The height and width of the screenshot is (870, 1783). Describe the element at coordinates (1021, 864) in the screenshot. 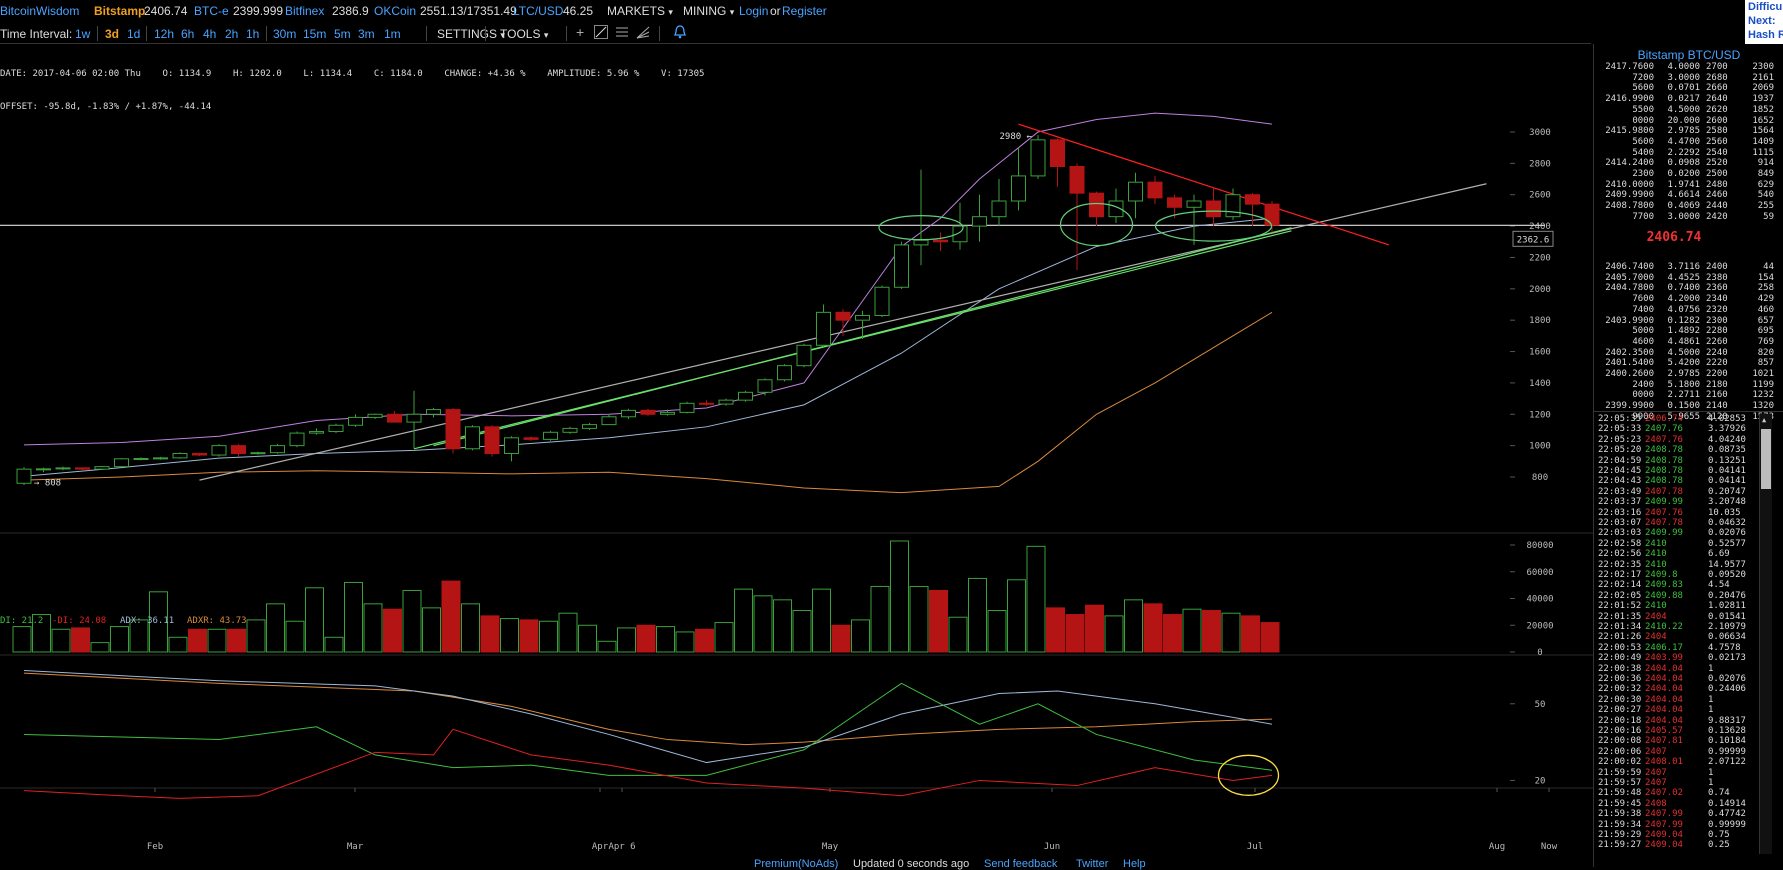

I see `feedback-link: Send feedback` at that location.